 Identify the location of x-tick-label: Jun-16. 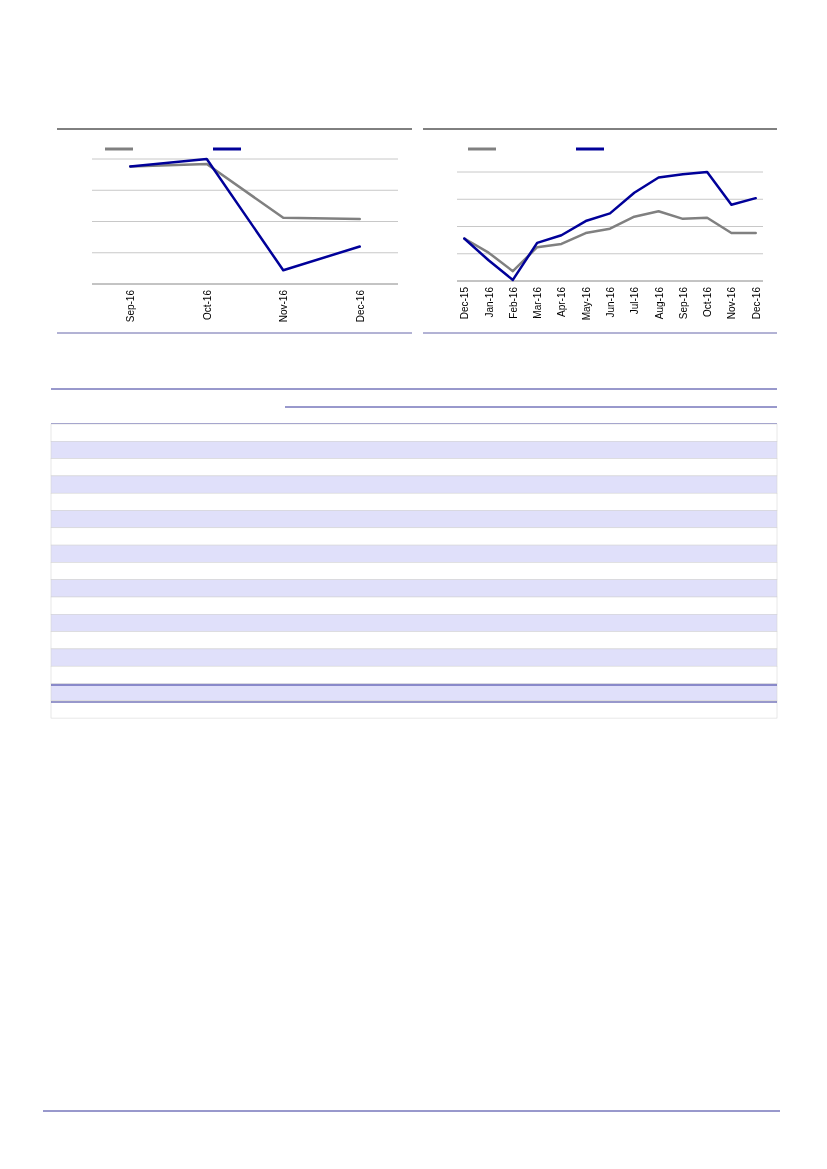
(610, 302).